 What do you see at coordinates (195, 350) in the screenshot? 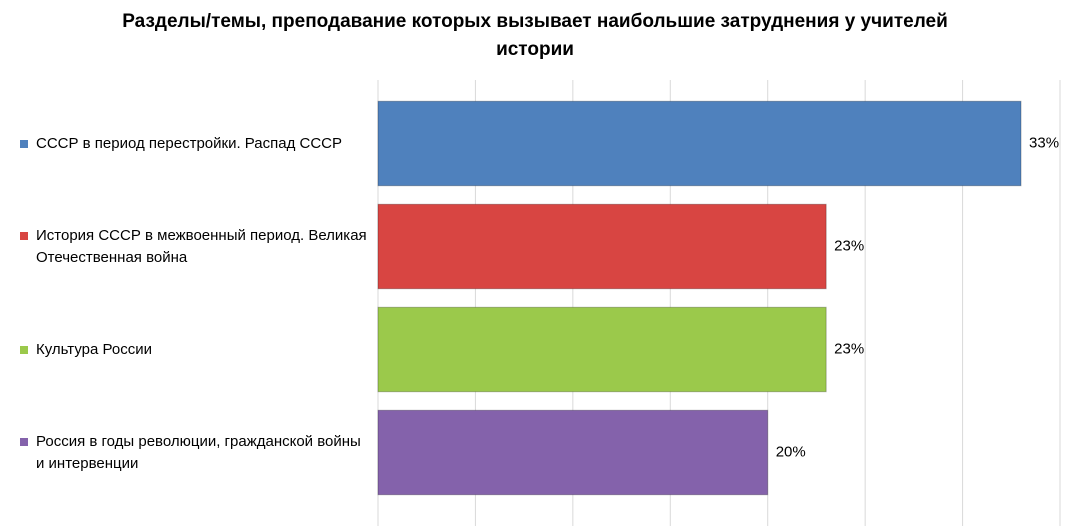
I see `legend-item: Культура России` at bounding box center [195, 350].